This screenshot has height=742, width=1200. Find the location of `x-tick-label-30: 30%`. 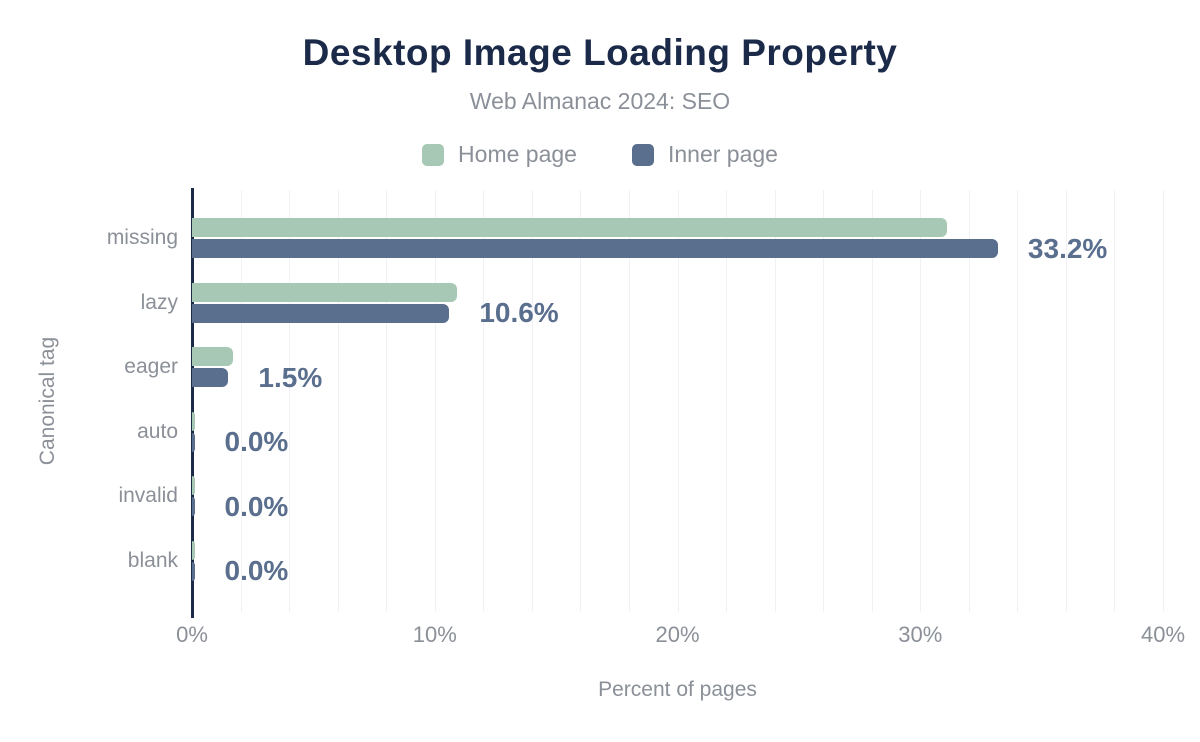

x-tick-label-30: 30% is located at coordinates (920, 634).